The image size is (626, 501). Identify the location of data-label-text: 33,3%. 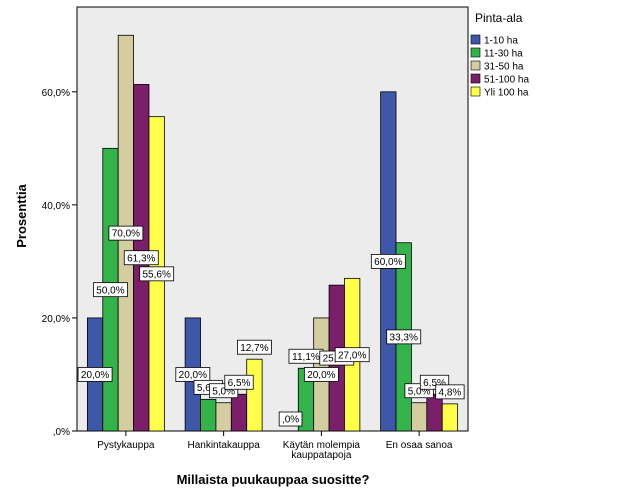
(404, 337).